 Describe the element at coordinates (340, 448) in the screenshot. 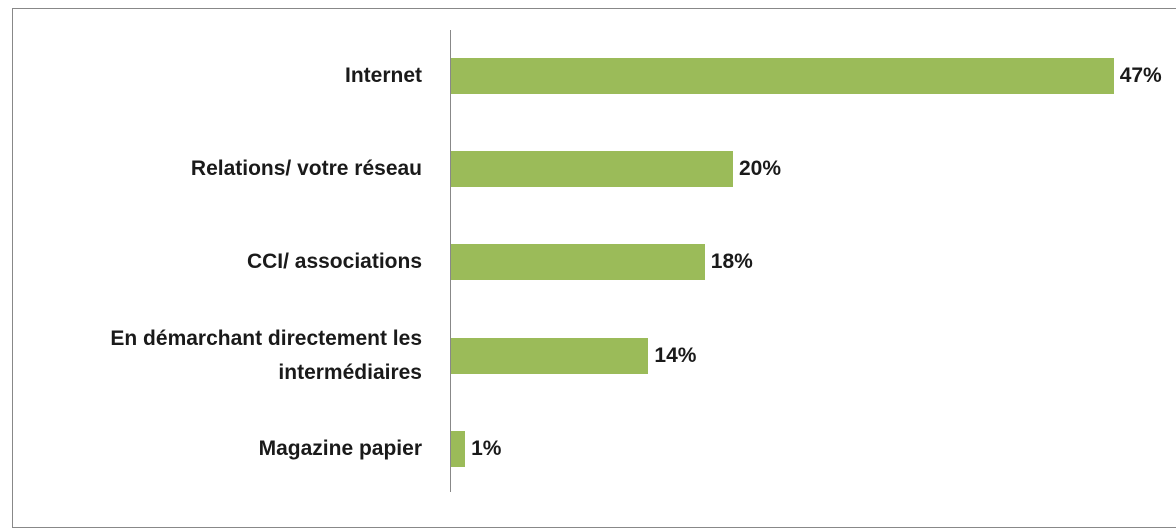

I see `category-label: Magazine papier` at that location.